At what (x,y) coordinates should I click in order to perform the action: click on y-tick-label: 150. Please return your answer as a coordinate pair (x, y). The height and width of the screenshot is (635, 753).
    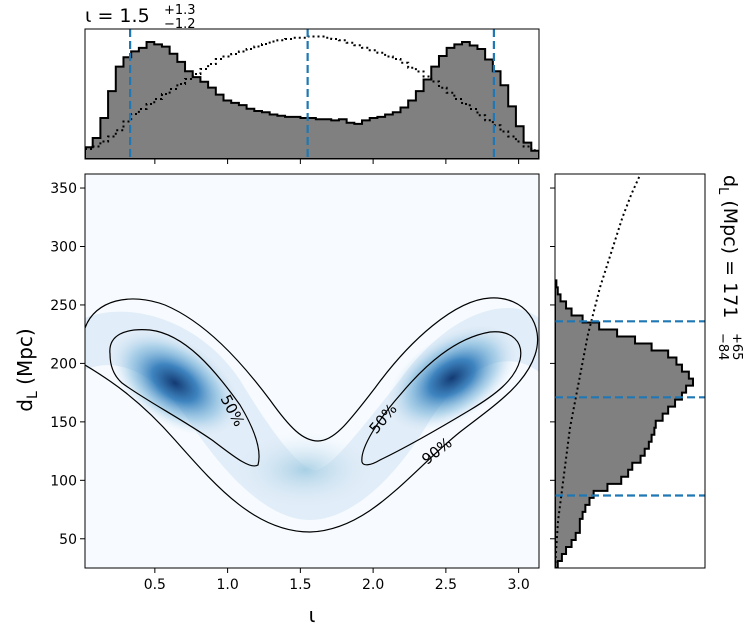
    Looking at the image, I should click on (63, 423).